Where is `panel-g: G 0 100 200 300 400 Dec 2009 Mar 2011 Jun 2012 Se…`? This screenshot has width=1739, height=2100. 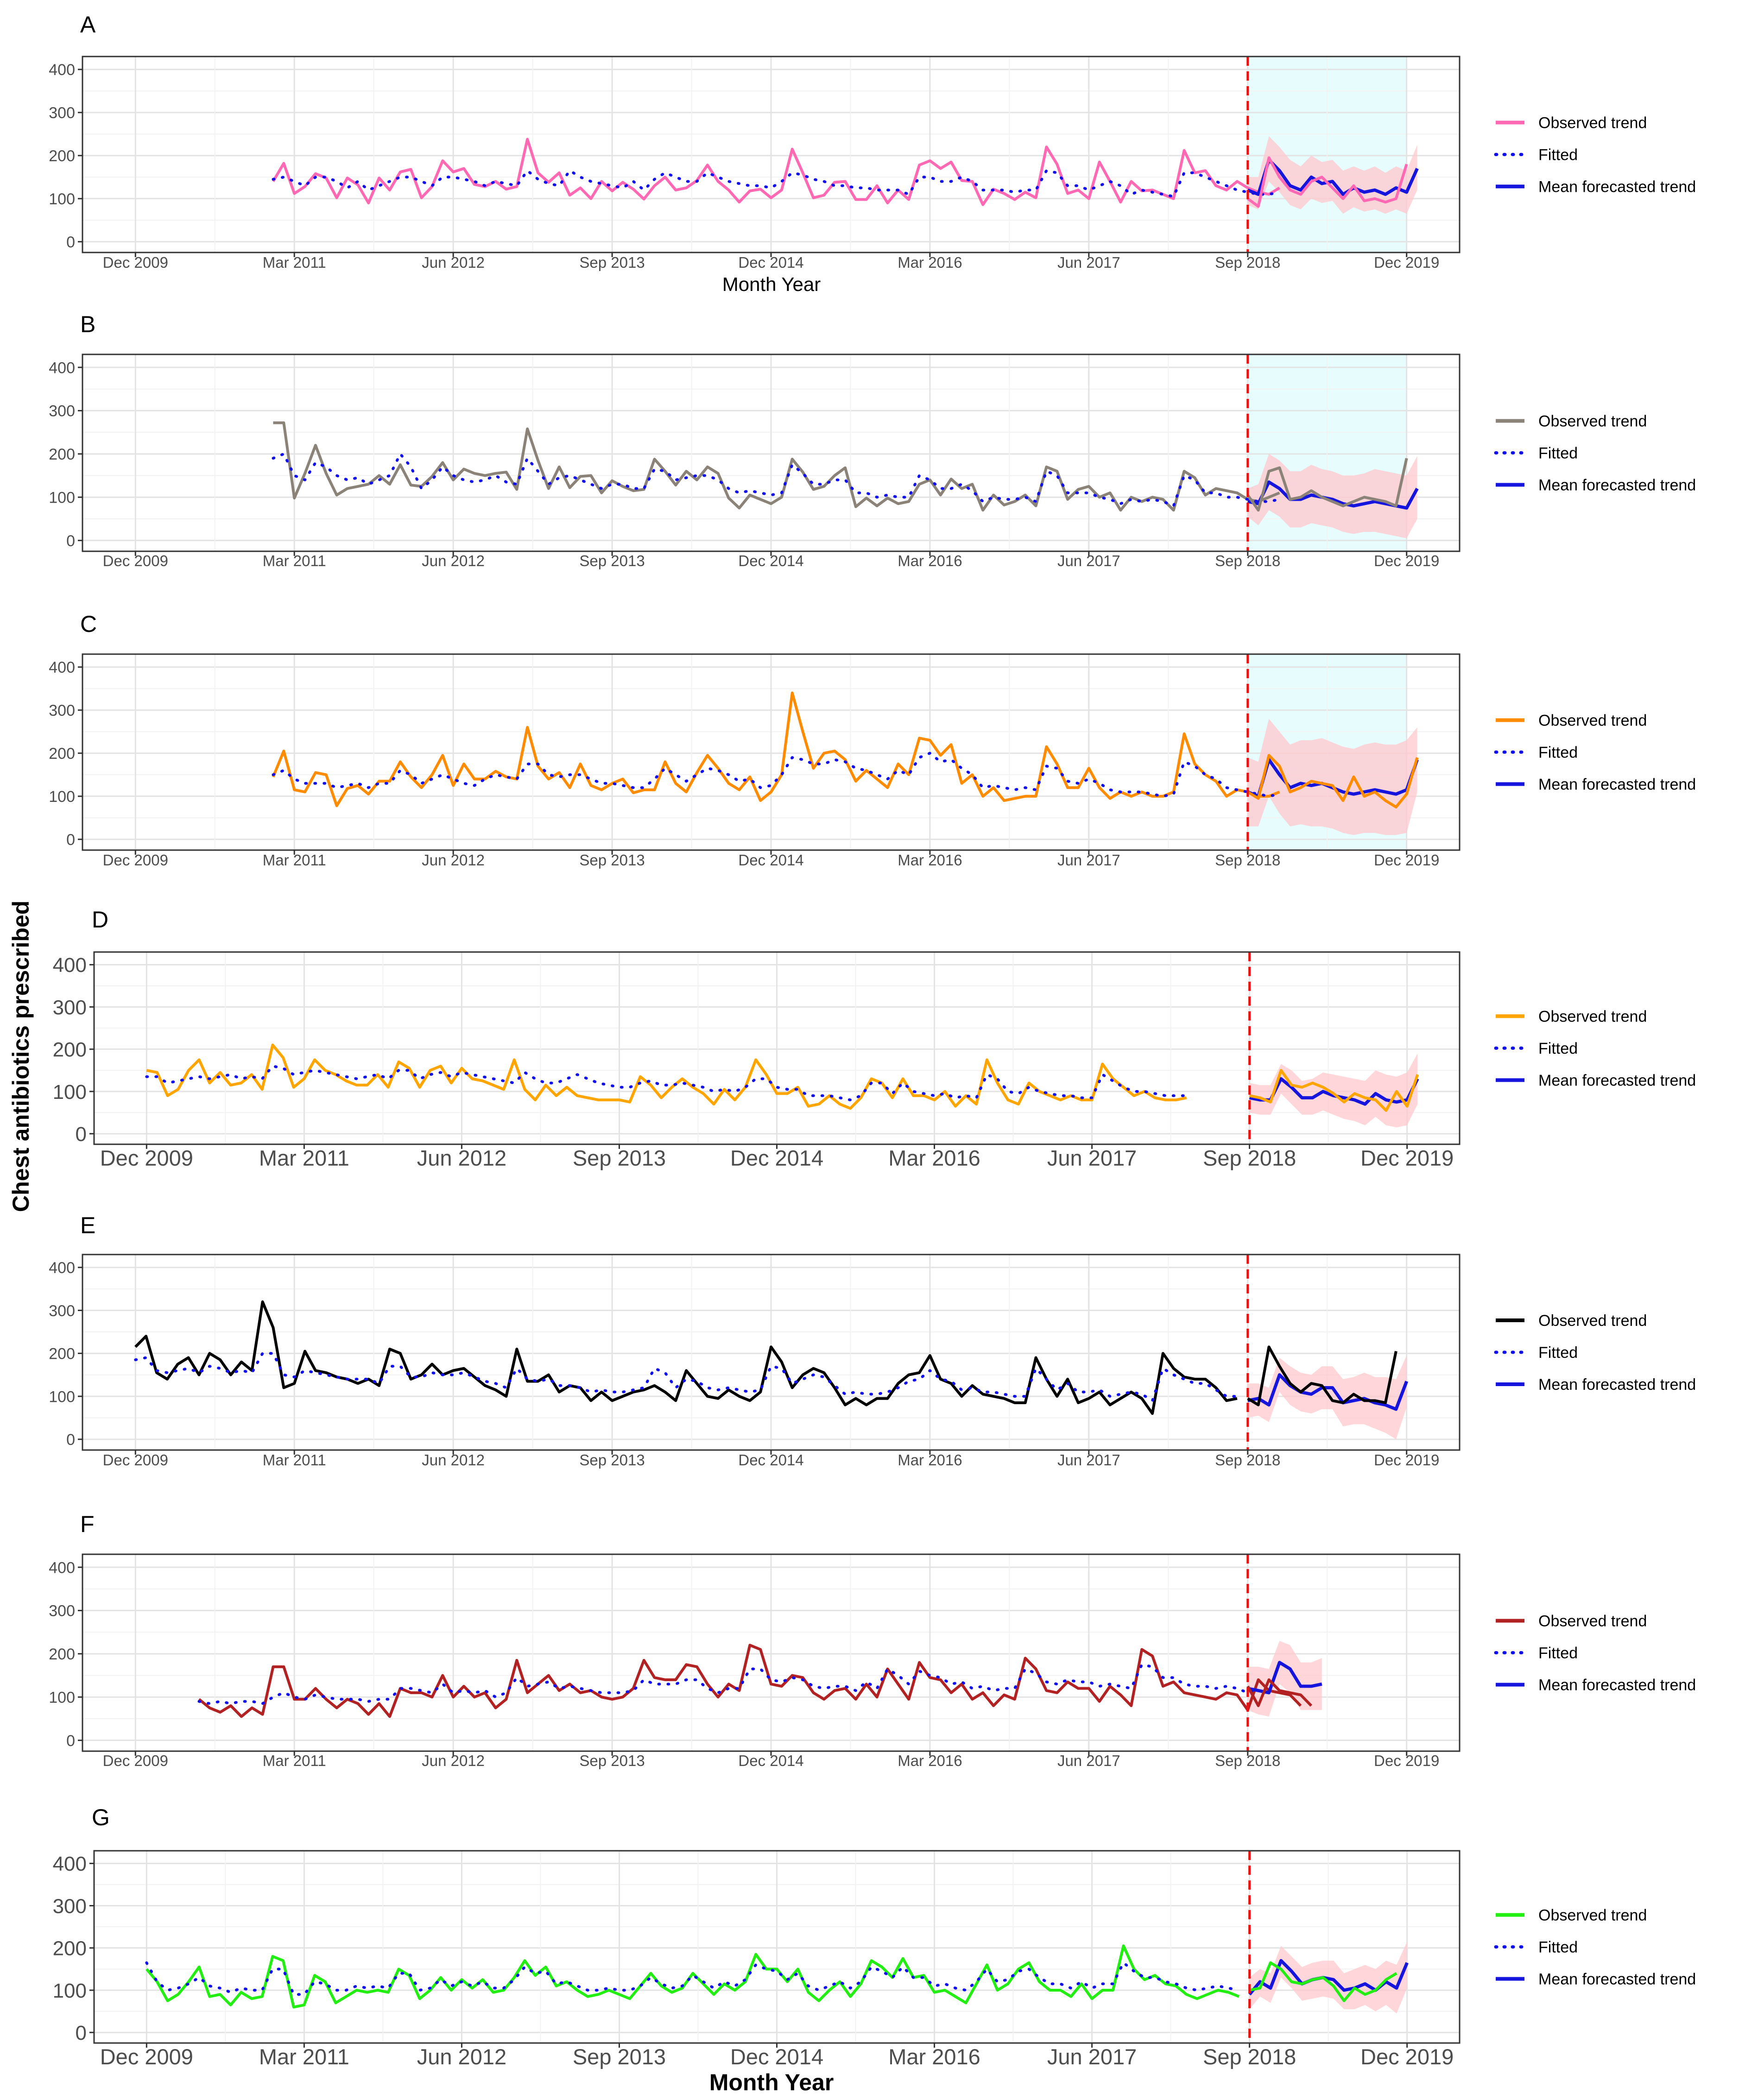
panel-g: G 0 100 200 300 400 Dec 2009 Mar 2011 Jun 2012 Se… is located at coordinates (874, 1949).